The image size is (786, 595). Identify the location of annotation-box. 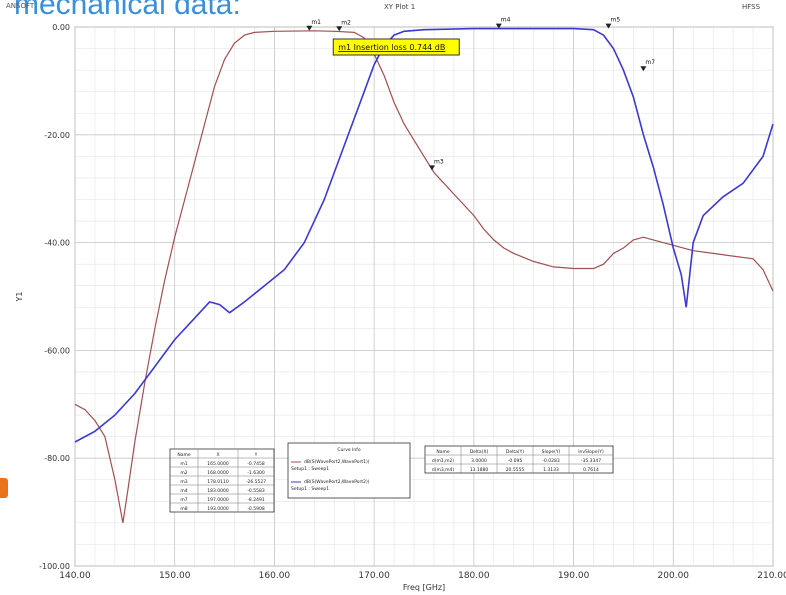
(396, 47).